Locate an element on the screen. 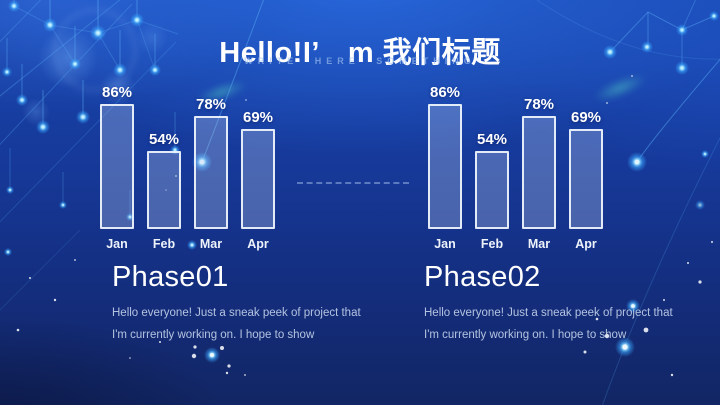 Image resolution: width=720 pixels, height=405 pixels. dashed-divider is located at coordinates (353, 183).